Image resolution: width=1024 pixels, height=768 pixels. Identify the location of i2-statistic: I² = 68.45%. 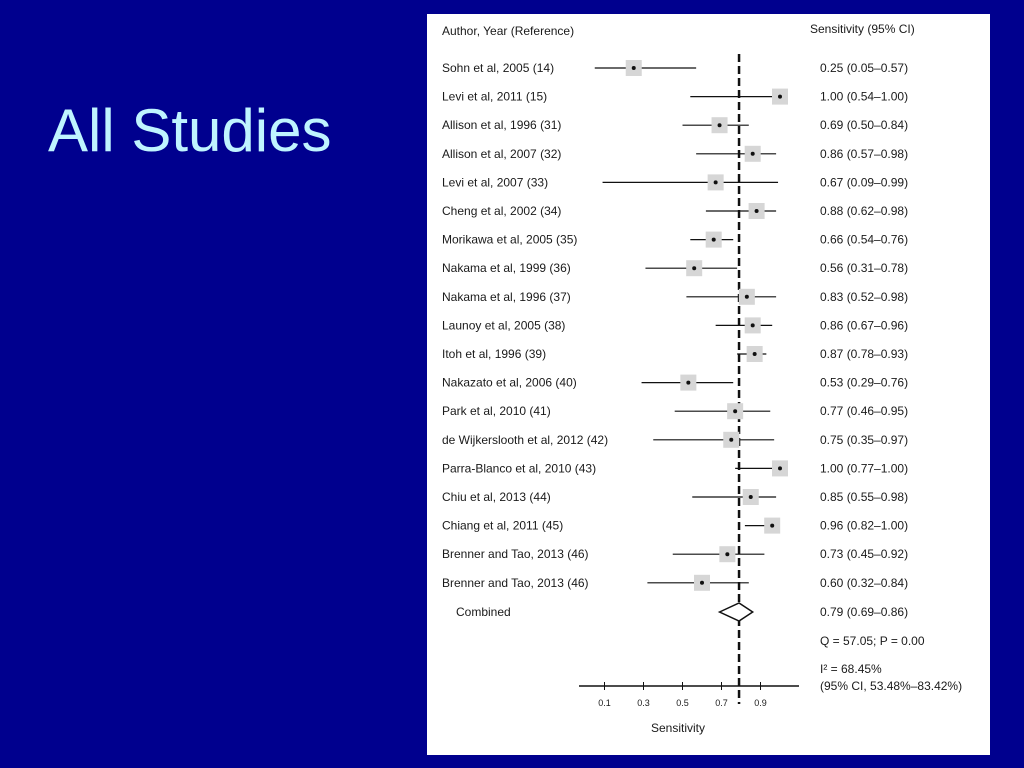
(851, 669).